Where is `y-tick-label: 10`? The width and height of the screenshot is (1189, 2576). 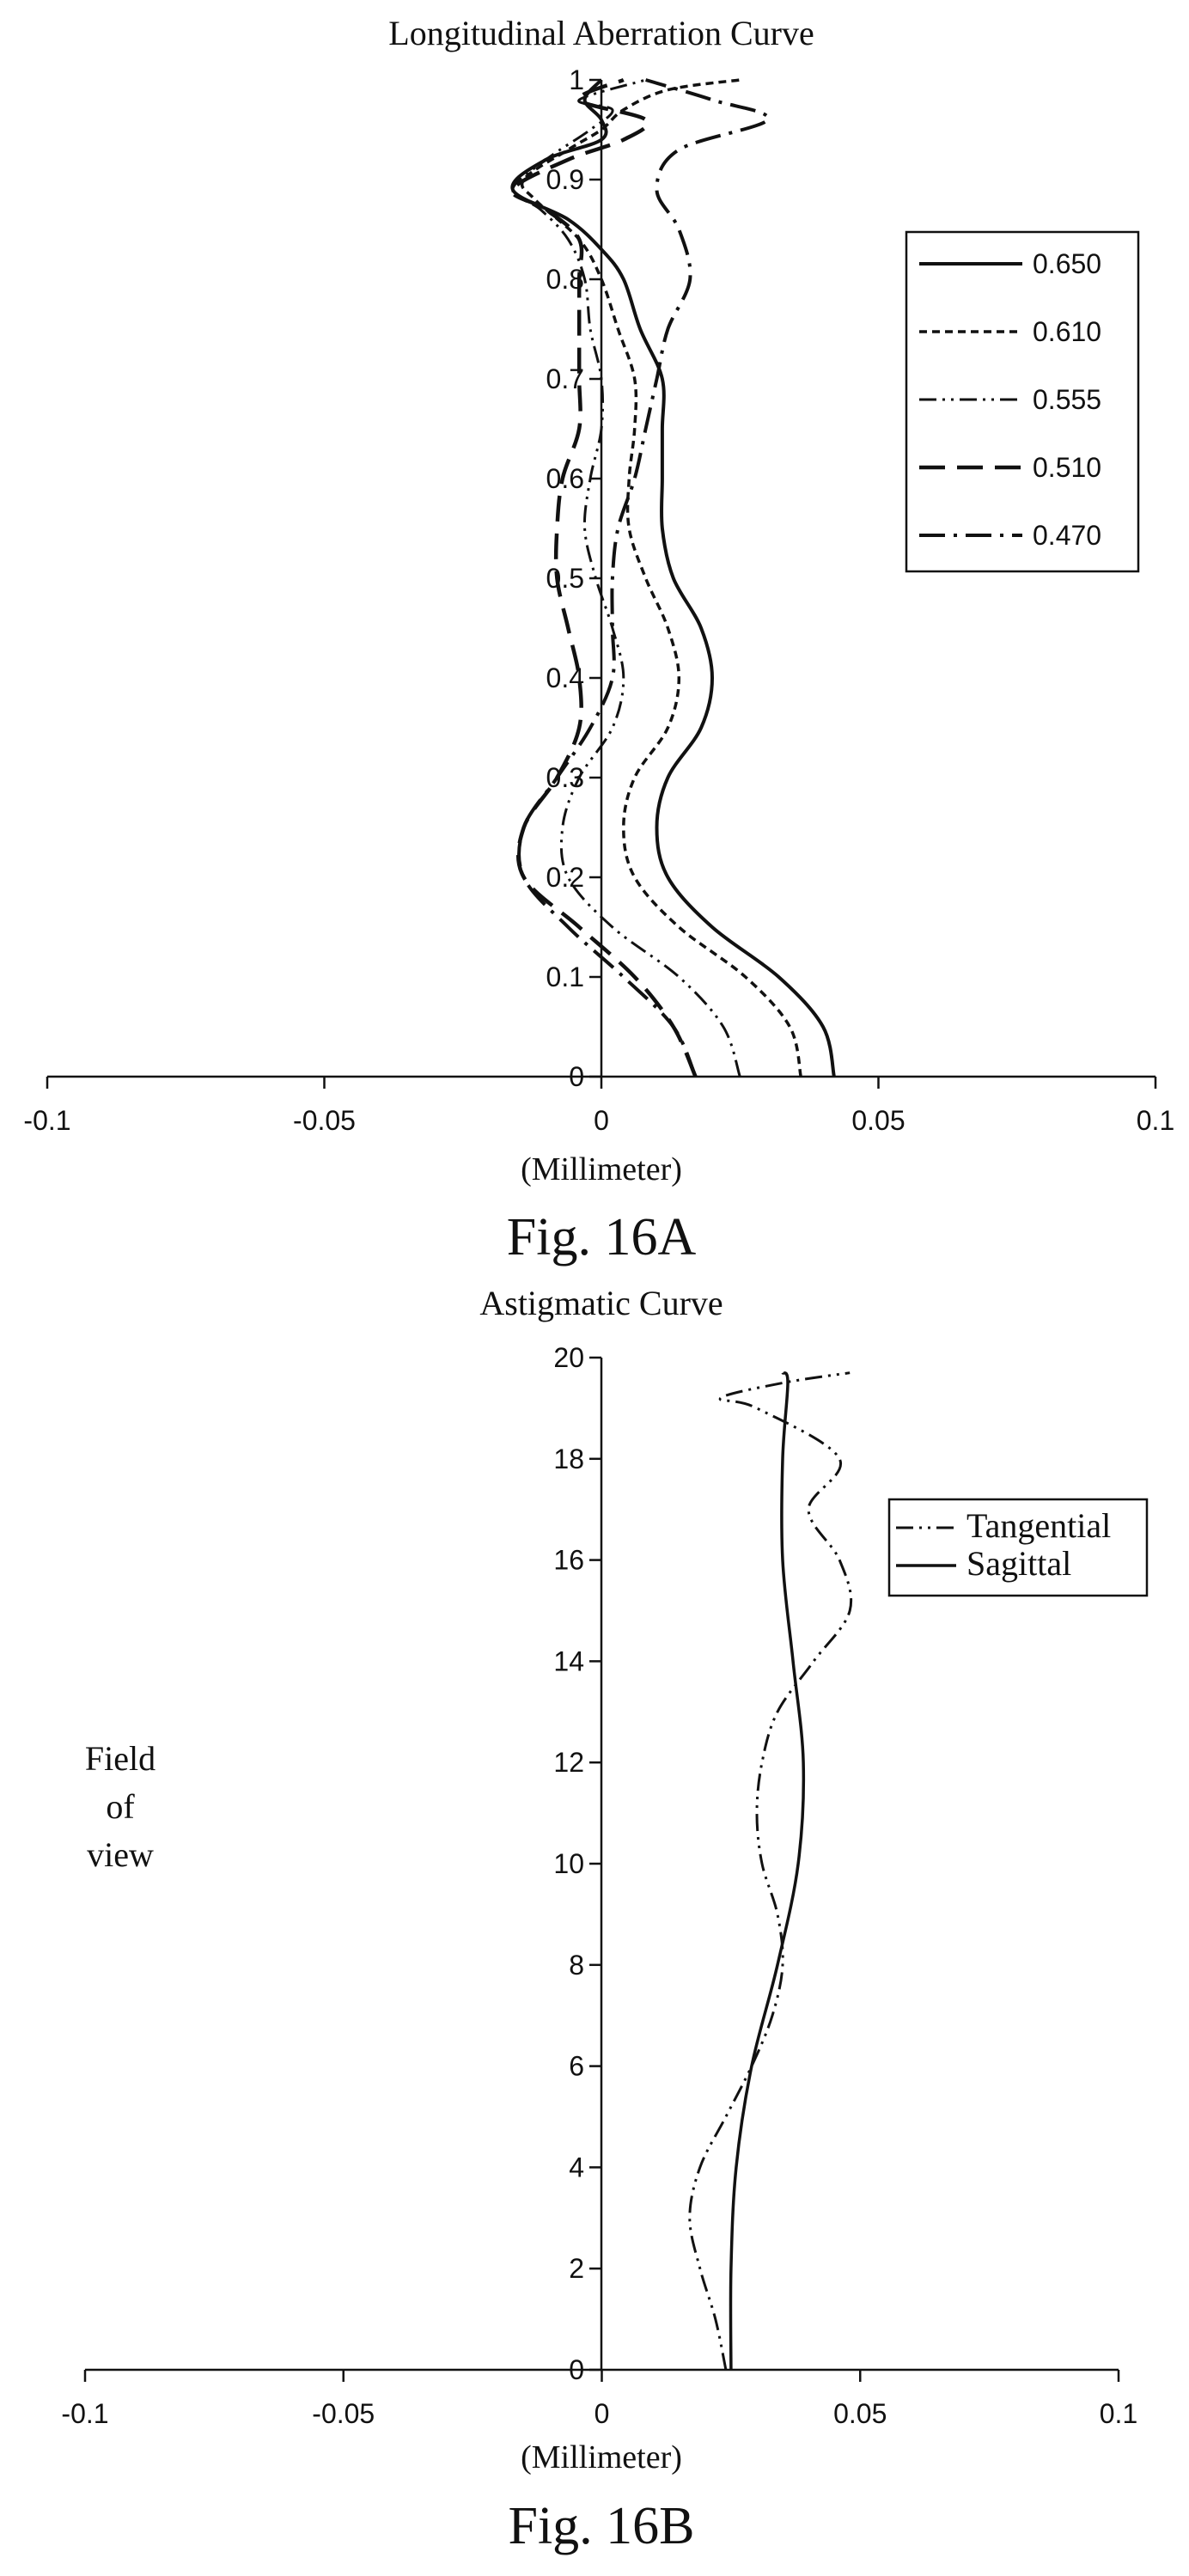
y-tick-label: 10 is located at coordinates (568, 1863).